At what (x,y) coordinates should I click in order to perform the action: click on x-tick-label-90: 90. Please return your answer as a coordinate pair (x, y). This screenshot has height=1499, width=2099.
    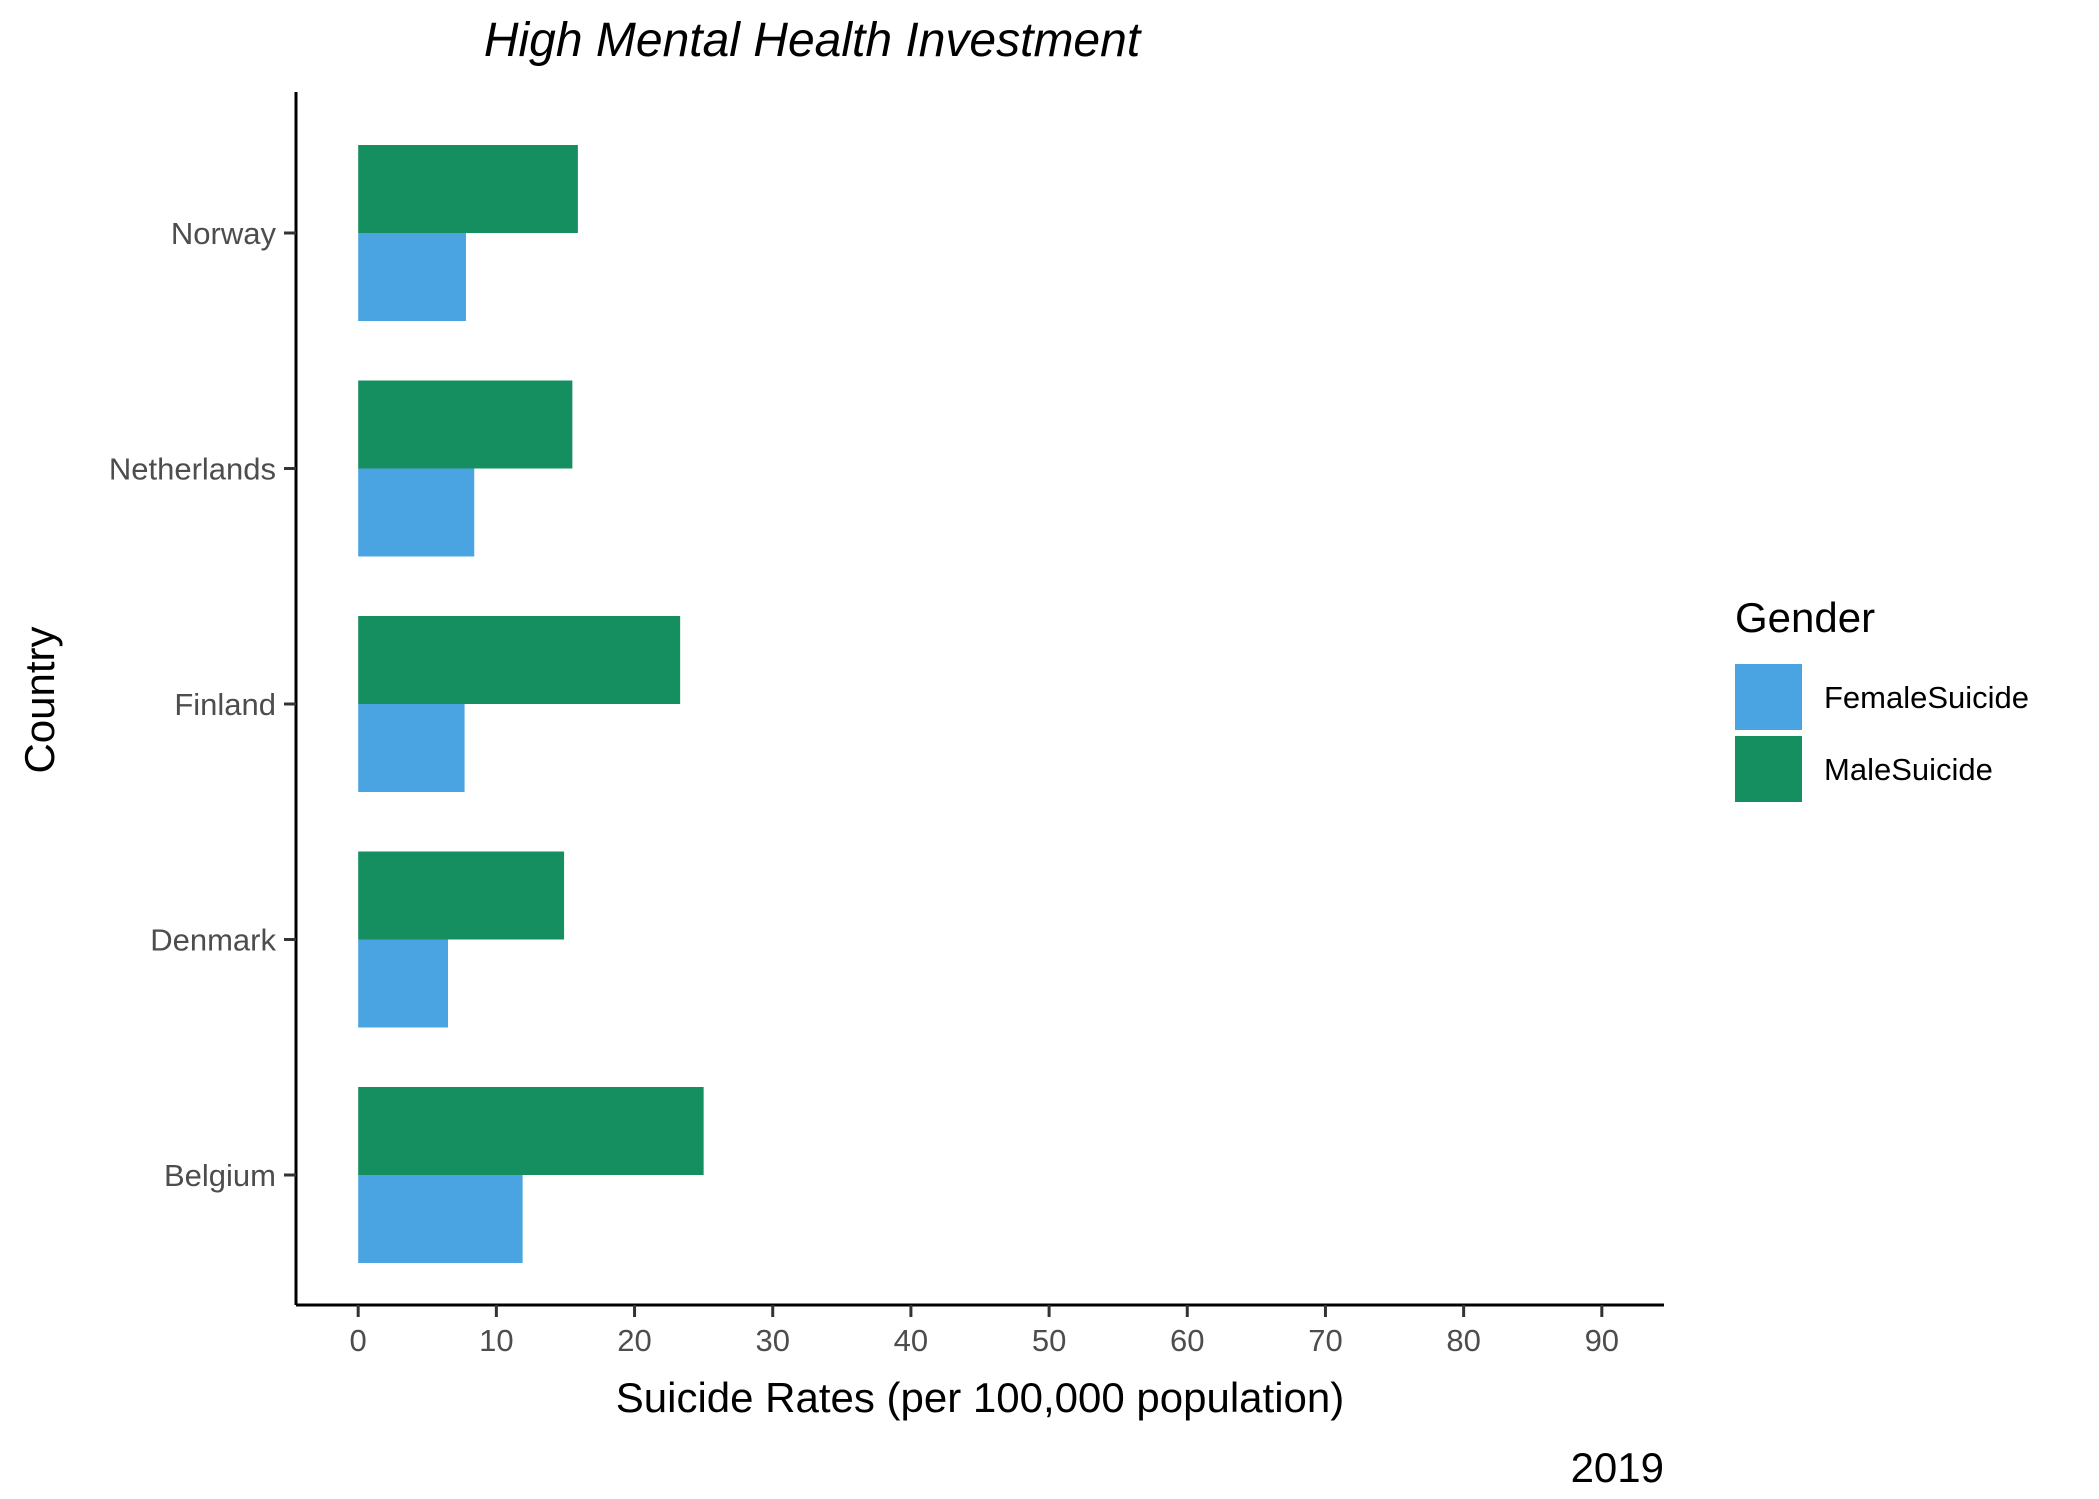
    Looking at the image, I should click on (1602, 1340).